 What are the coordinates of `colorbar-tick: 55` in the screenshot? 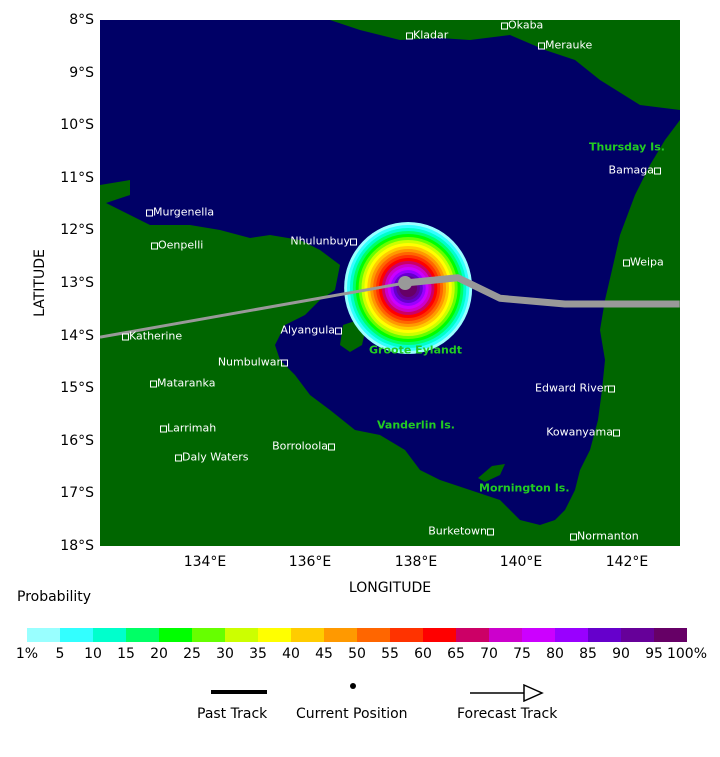 It's located at (390, 654).